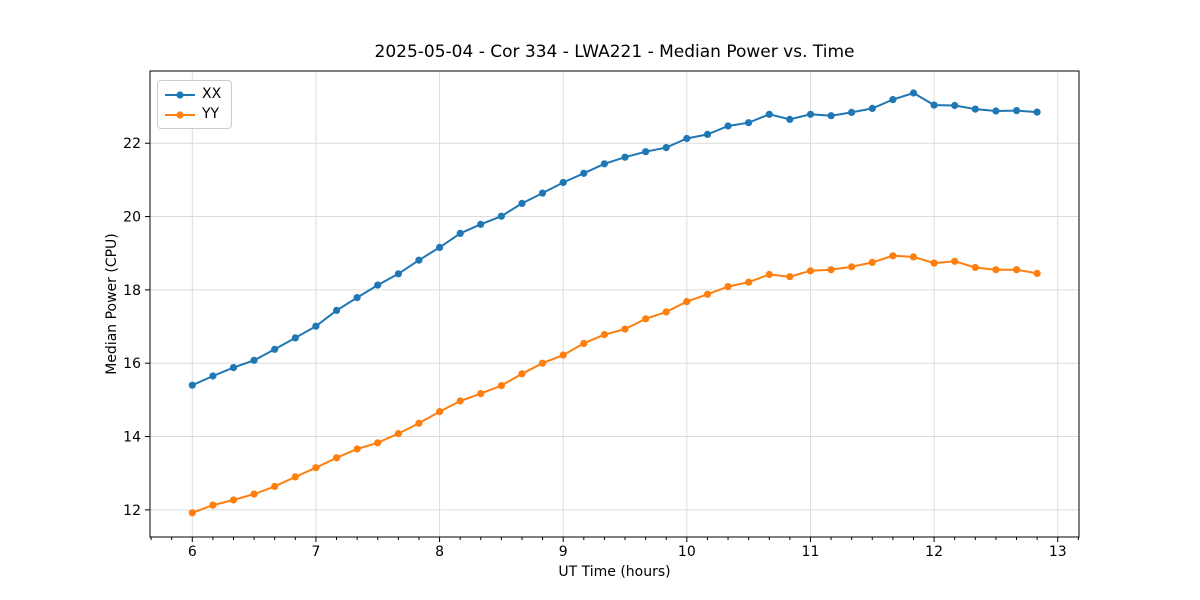 The image size is (1200, 600). I want to click on x-tick-label: 13, so click(1058, 552).